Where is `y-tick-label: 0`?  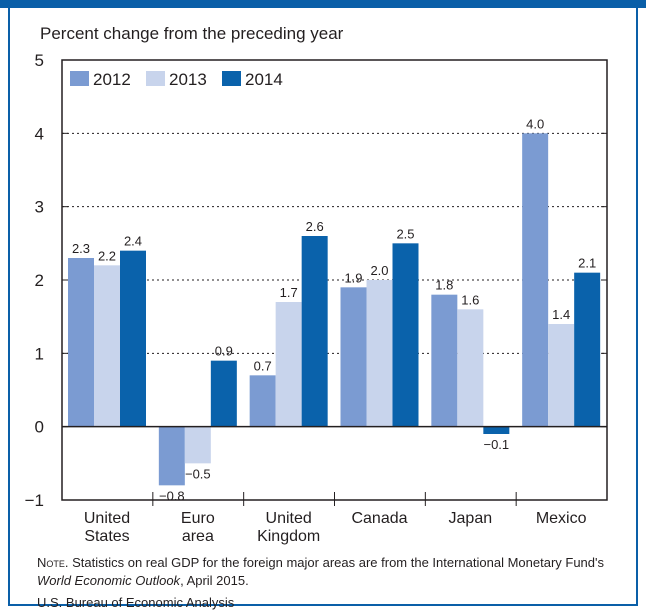
y-tick-label: 0 is located at coordinates (39, 427).